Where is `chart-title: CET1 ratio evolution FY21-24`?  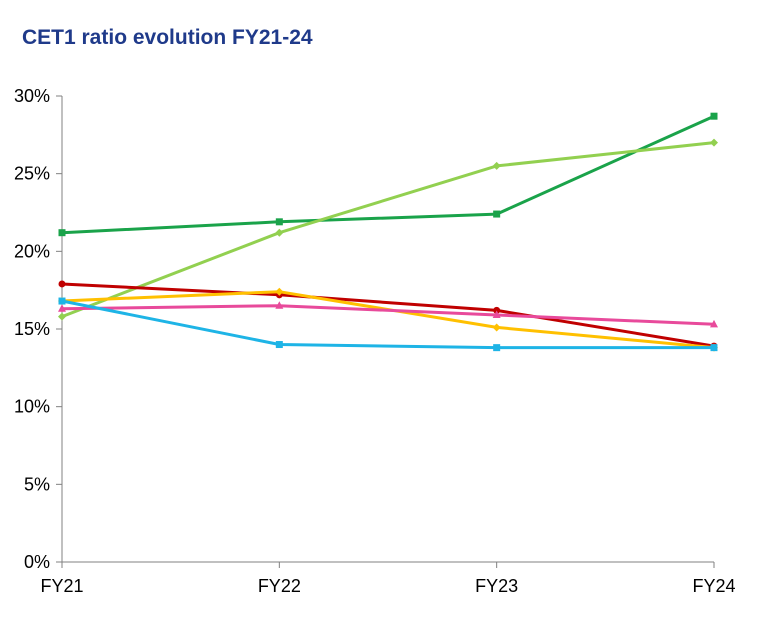
chart-title: CET1 ratio evolution FY21-24 is located at coordinates (167, 37).